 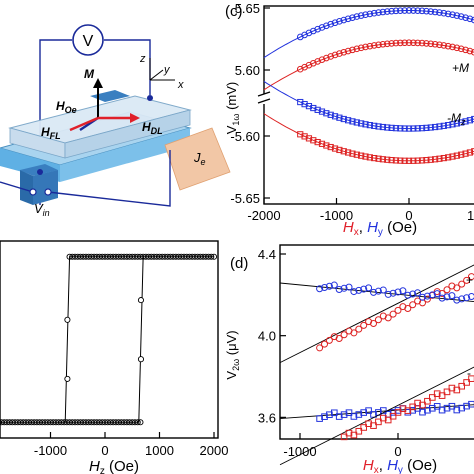 What do you see at coordinates (376, 416) in the screenshot?
I see `fit-line` at bounding box center [376, 416].